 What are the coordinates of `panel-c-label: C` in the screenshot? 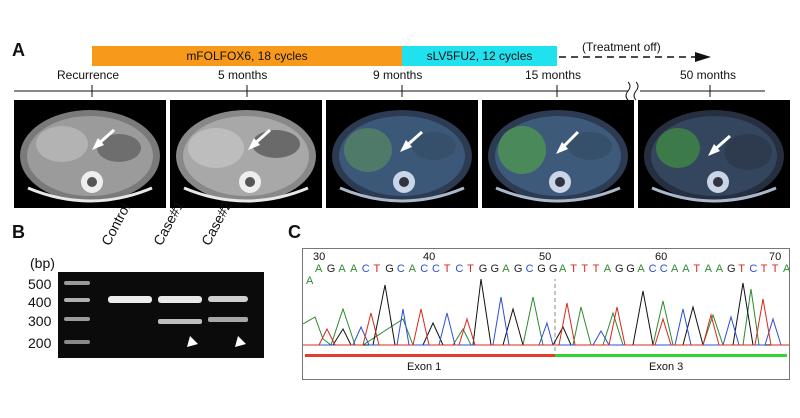 It's located at (294, 232).